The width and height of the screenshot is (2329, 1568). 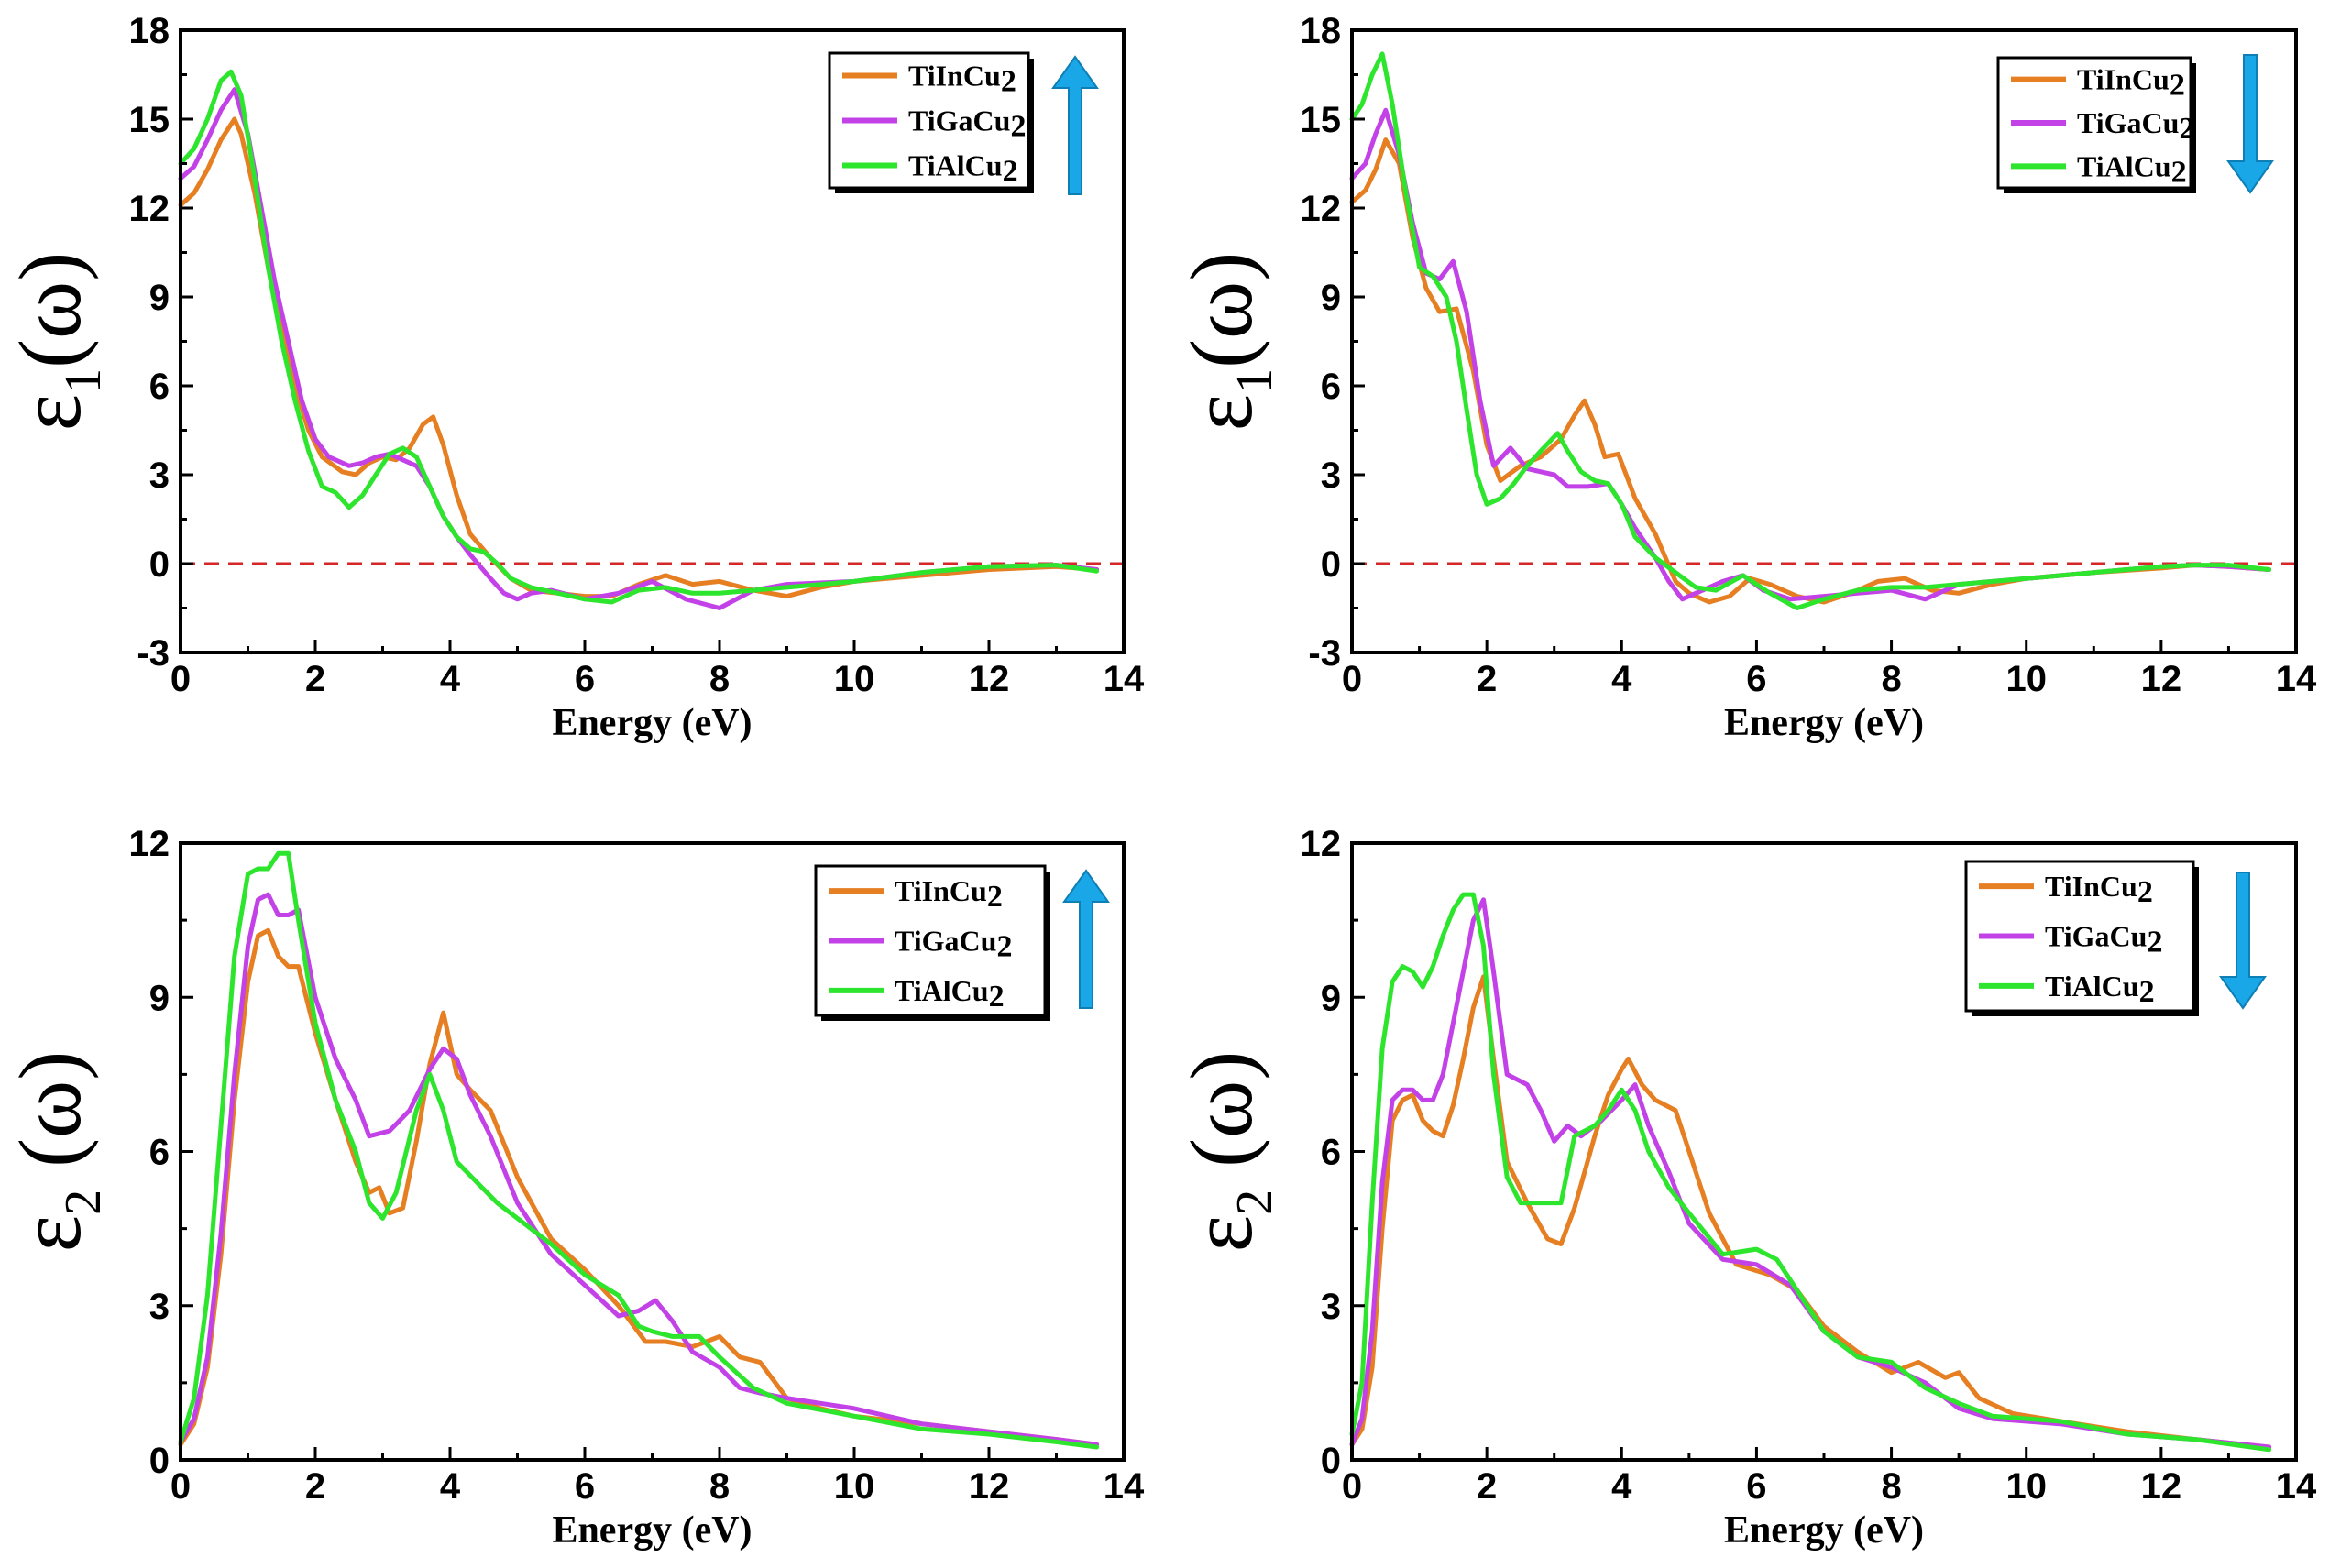 I want to click on y-axis-label-subscript: 2, so click(x=1254, y=1202).